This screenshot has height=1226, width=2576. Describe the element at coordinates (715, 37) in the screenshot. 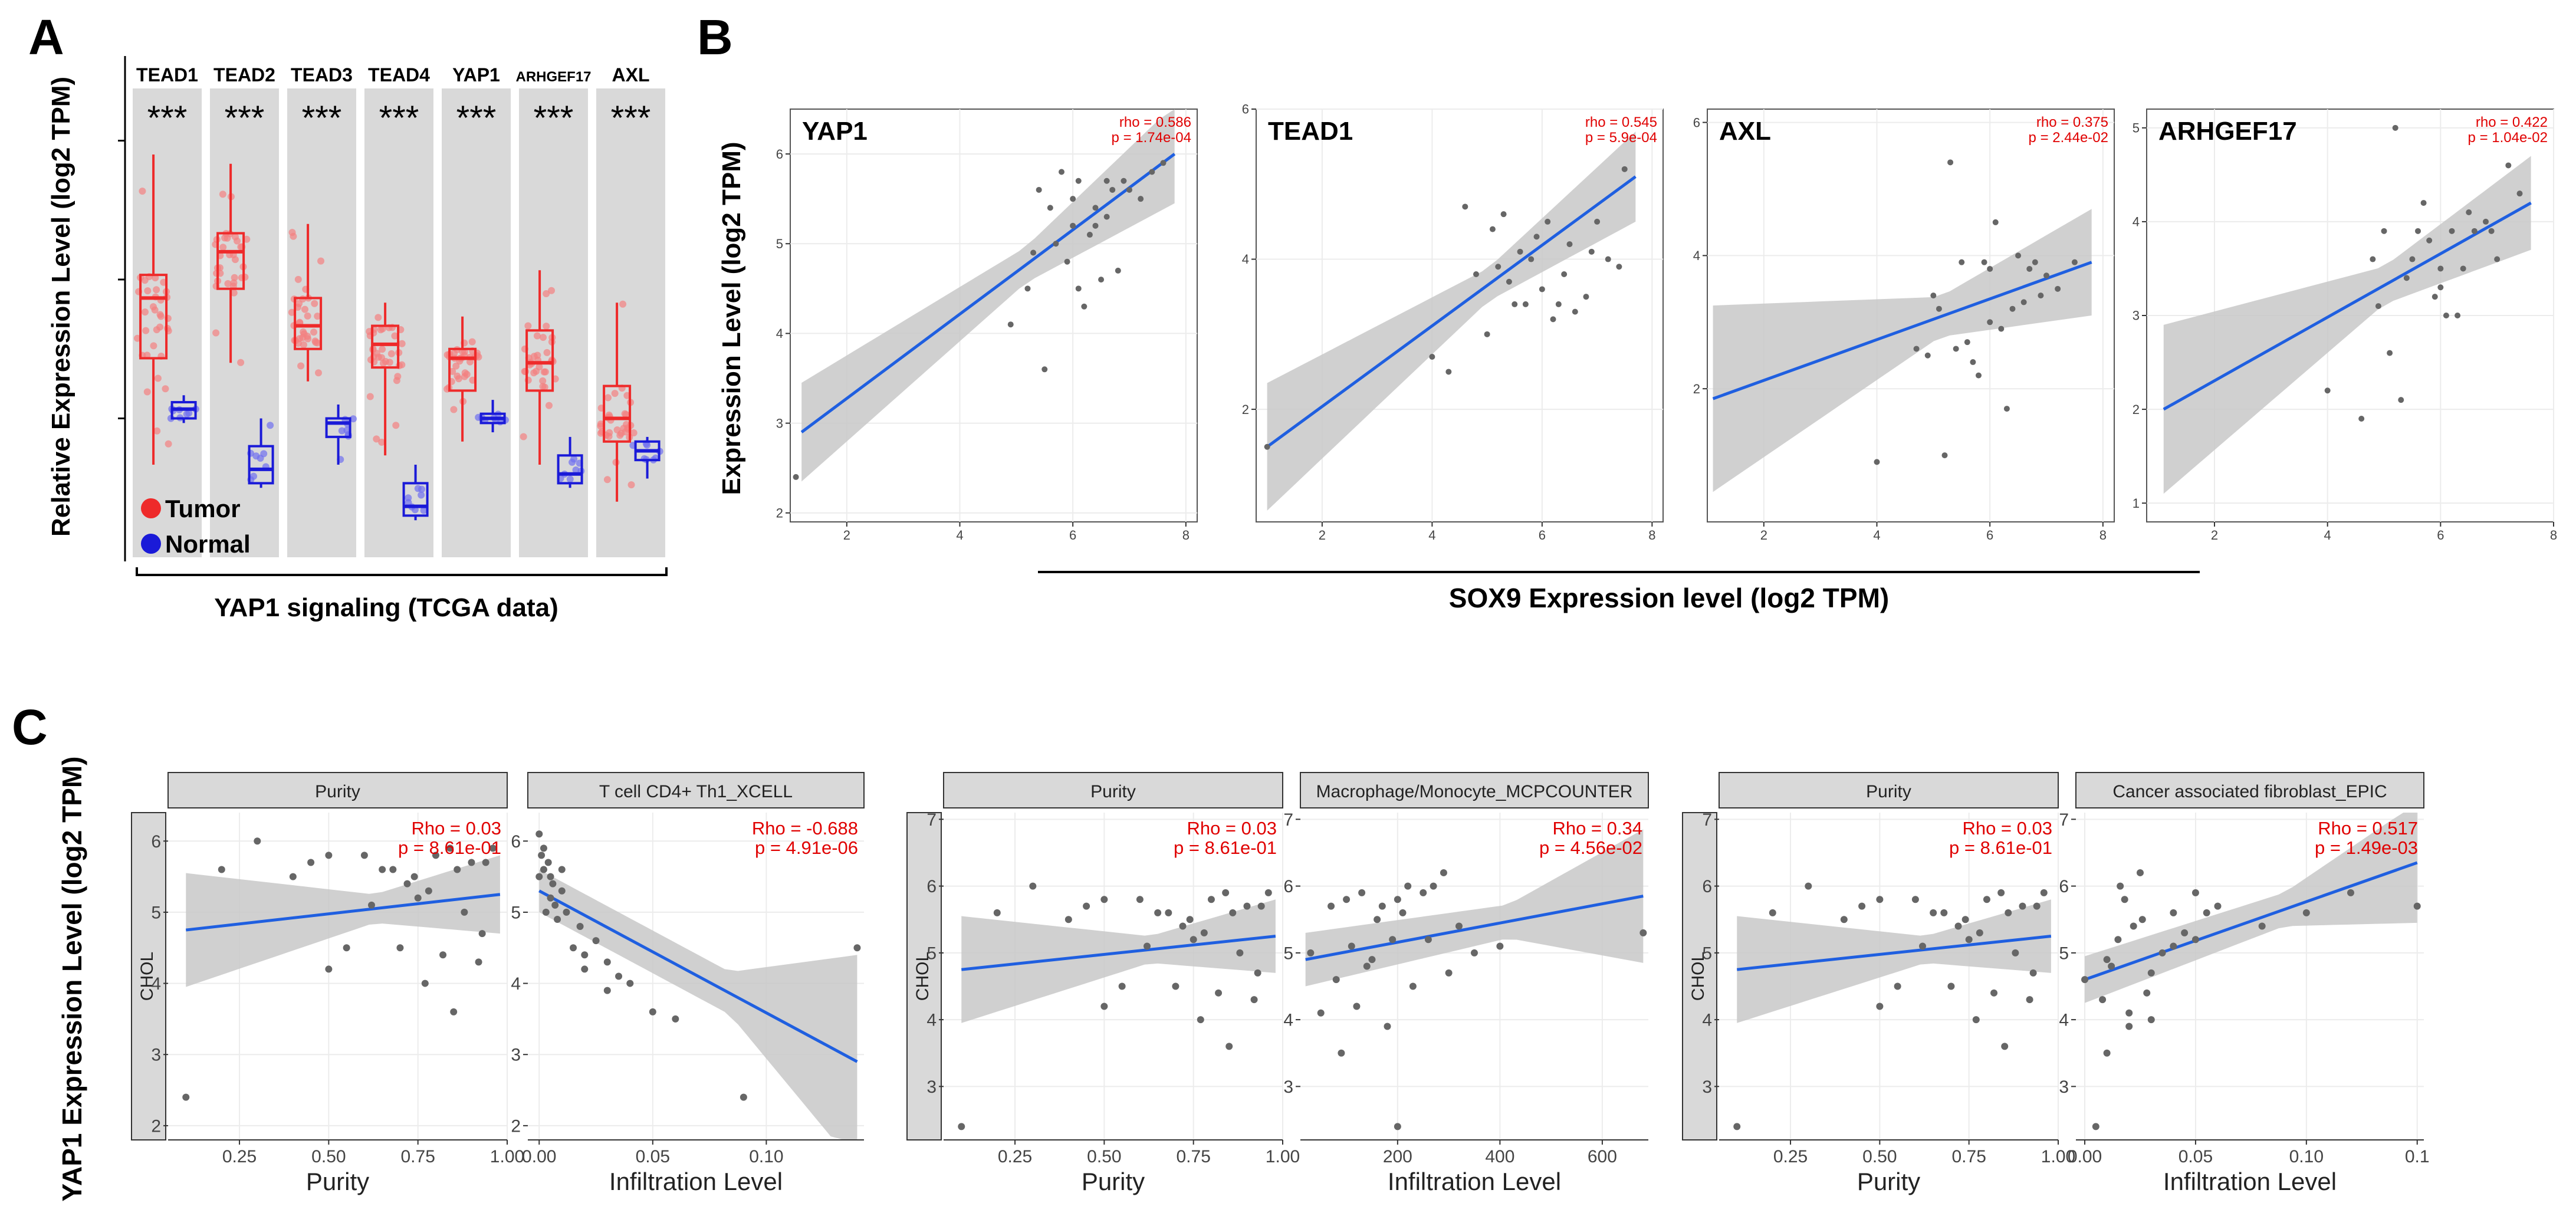

I see `panel-letter-b: B` at that location.